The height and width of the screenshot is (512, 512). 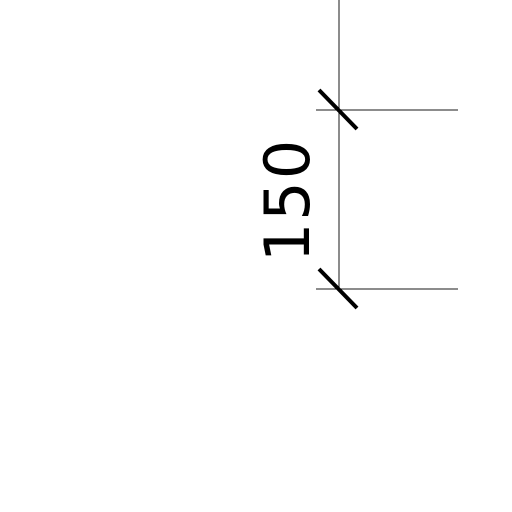 What do you see at coordinates (287, 200) in the screenshot?
I see `dimension-value-label: 150` at bounding box center [287, 200].